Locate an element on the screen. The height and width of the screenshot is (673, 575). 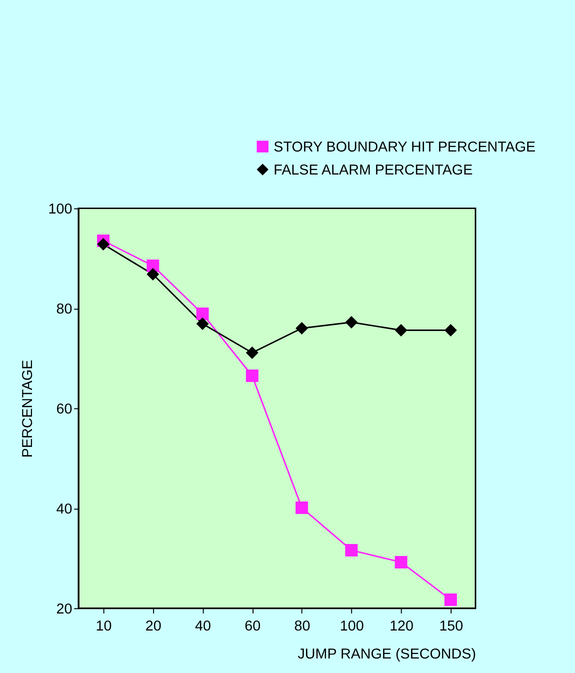
x-tick-label: 100 is located at coordinates (352, 626).